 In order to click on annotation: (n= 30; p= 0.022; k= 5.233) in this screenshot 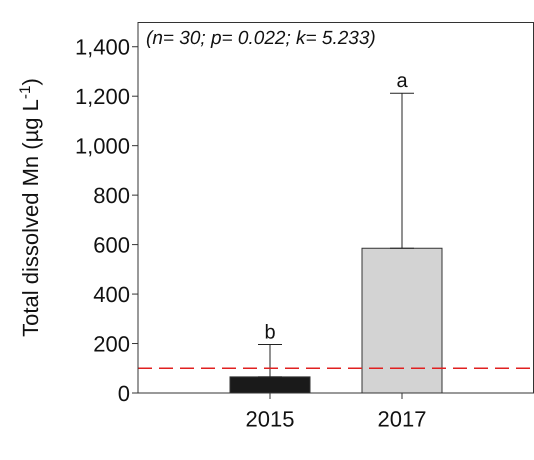, I will do `click(261, 39)`.